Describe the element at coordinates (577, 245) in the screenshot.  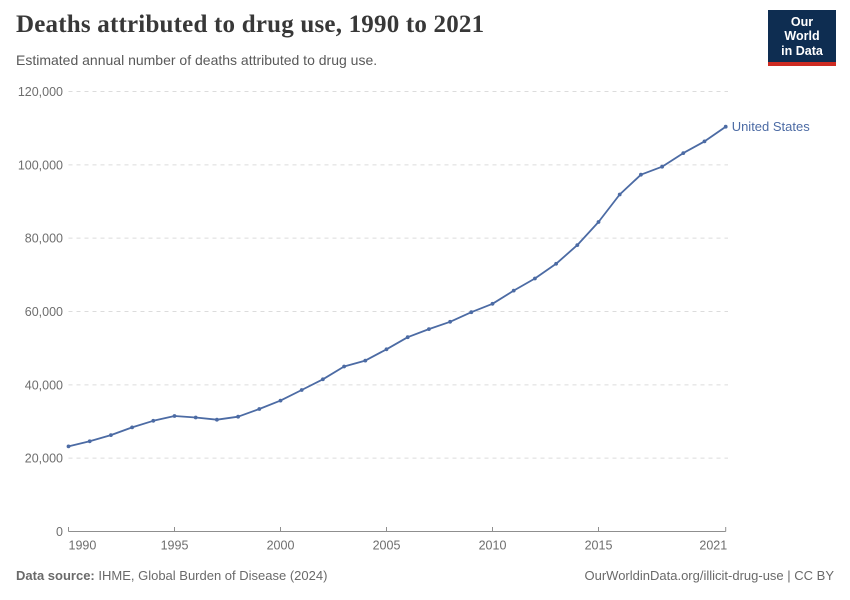
I see `data-point-2014` at that location.